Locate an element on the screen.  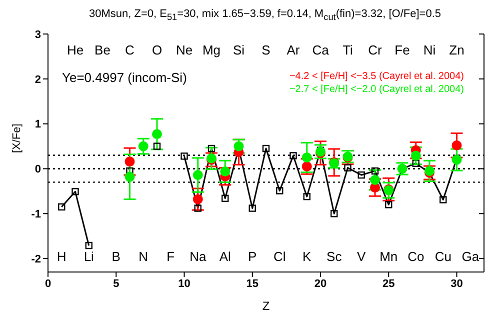
annotation: N is located at coordinates (143, 256).